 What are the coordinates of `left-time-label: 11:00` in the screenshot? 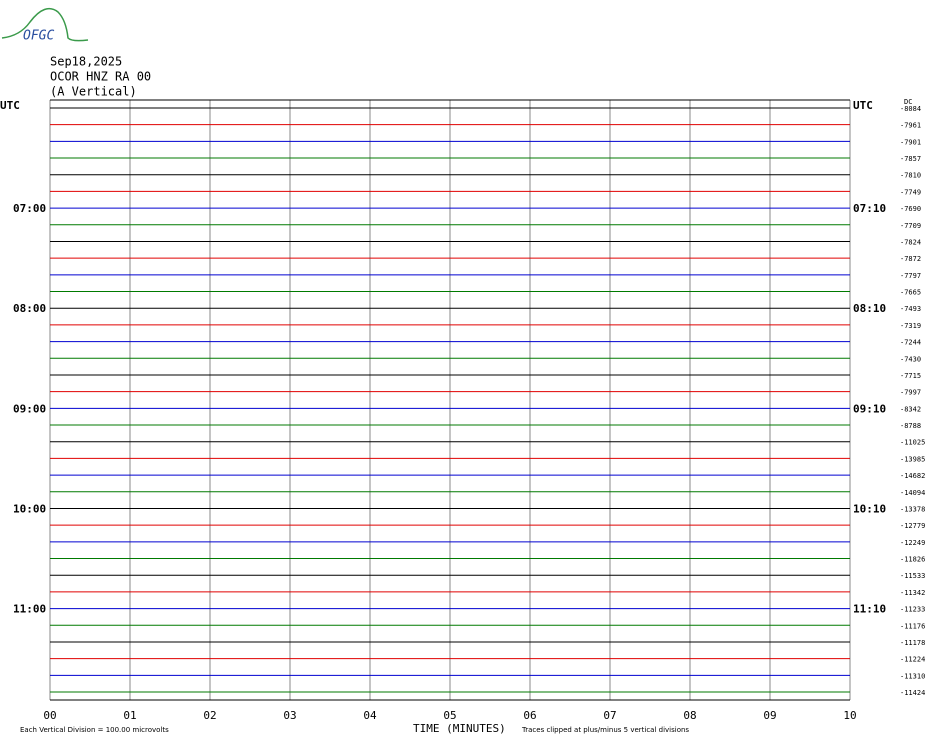 It's located at (29, 609).